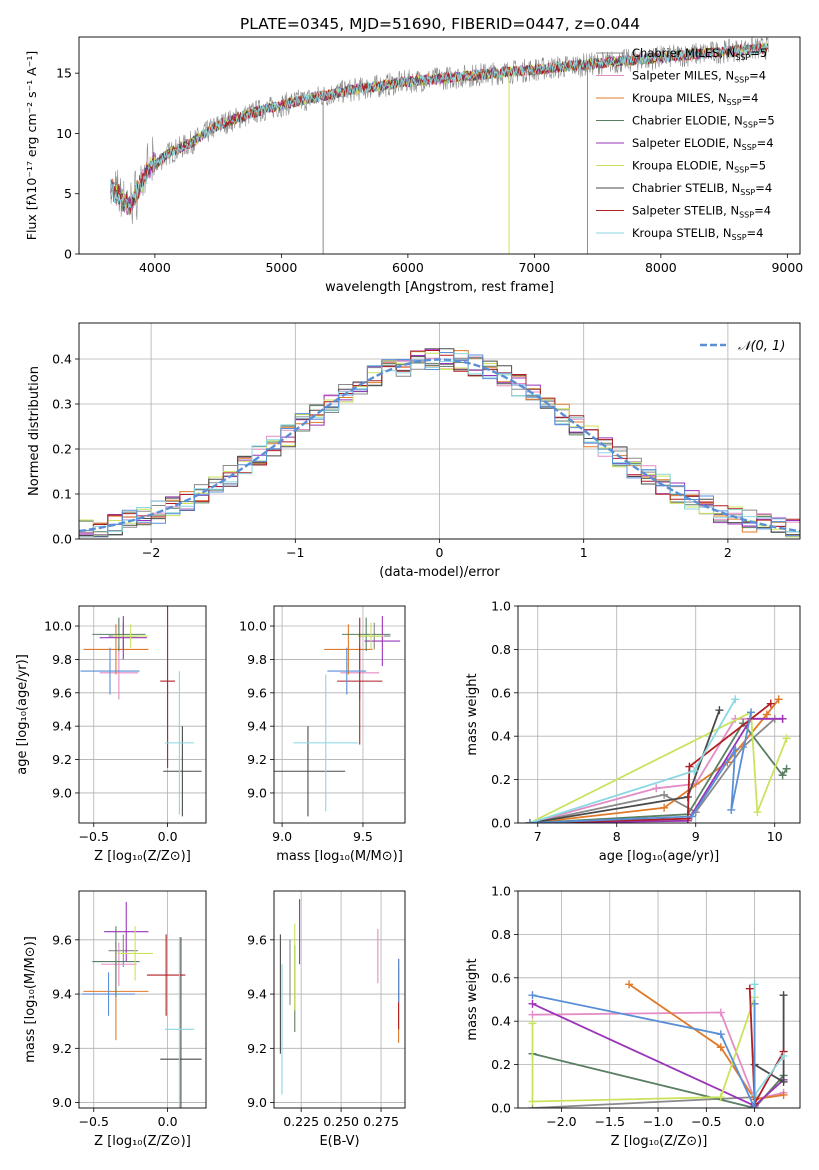 The width and height of the screenshot is (819, 1170). What do you see at coordinates (68, 254) in the screenshot?
I see `y-tick-label: 0` at bounding box center [68, 254].